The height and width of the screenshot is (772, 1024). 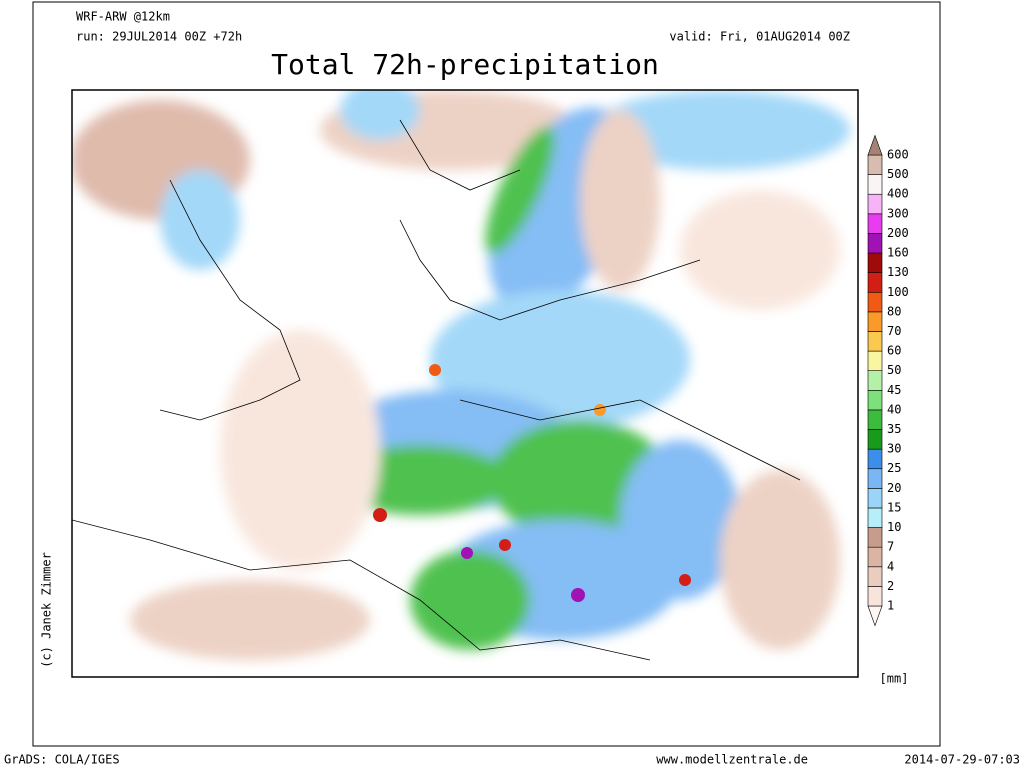 I want to click on site-label: www.modellzentrale.de, so click(x=732, y=760).